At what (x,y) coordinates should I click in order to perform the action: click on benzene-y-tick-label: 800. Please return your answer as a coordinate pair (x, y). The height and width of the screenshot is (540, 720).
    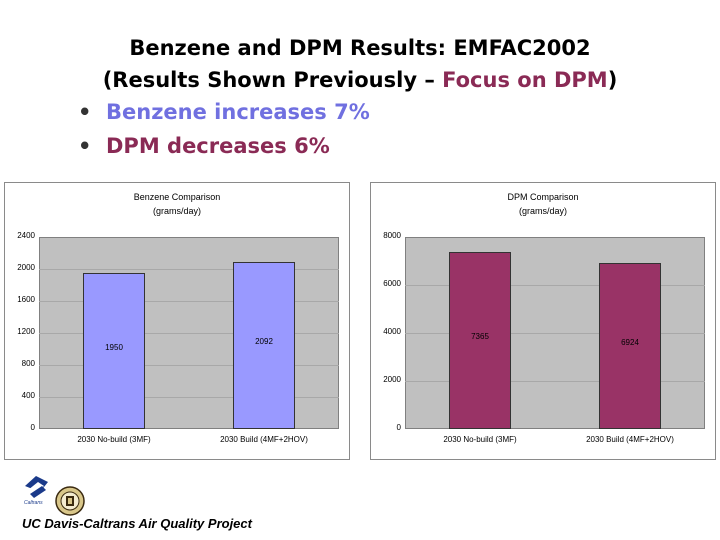
    Looking at the image, I should click on (28, 363).